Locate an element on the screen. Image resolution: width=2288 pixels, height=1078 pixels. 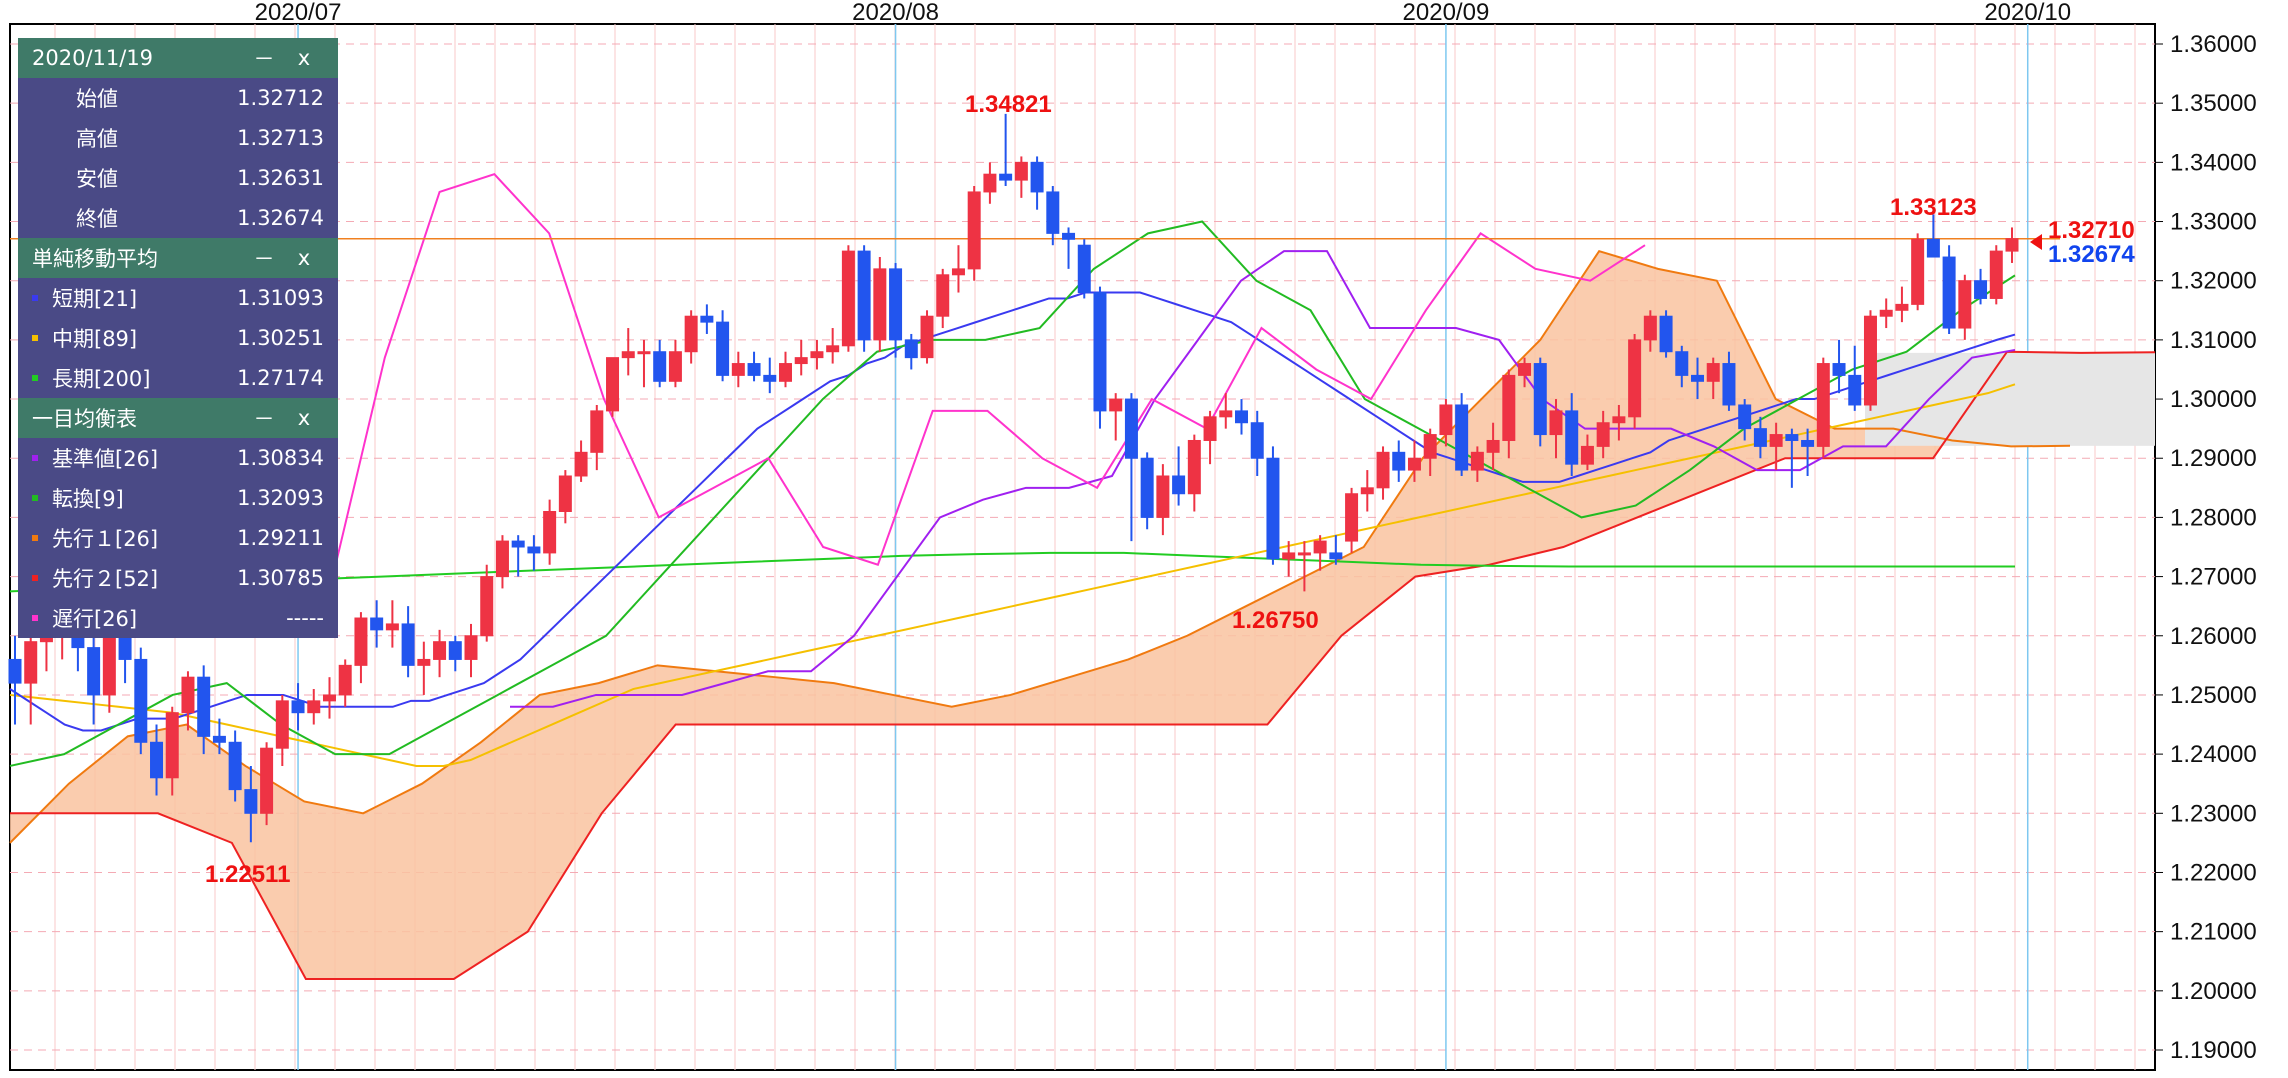
y-tick-label: 1.28000 is located at coordinates (2213, 517).